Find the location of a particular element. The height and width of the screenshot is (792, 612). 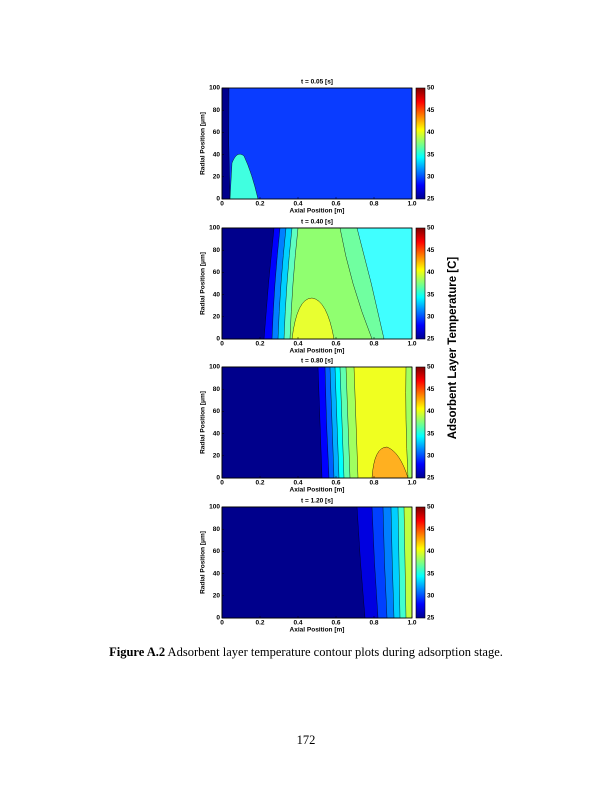

panel-title: t = 0.05 [s] is located at coordinates (317, 82).